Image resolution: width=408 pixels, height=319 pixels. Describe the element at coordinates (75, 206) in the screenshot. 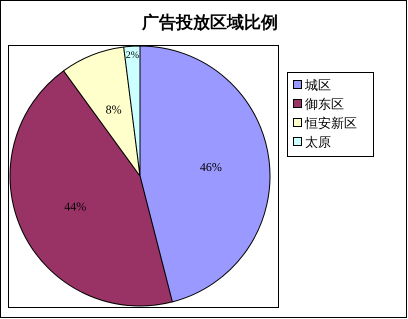

I see `data-label: 44%` at that location.